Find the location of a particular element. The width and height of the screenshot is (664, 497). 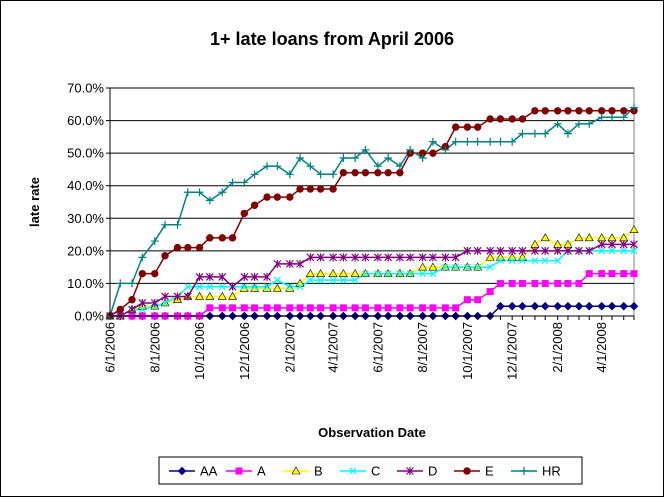

legend-items: AA A B C D E HR is located at coordinates (365, 471).